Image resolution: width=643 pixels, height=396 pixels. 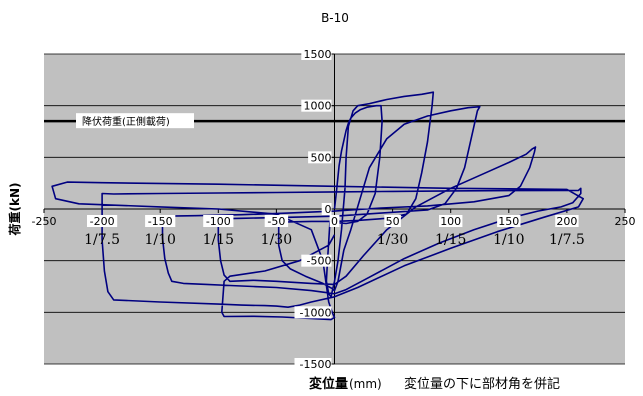 I want to click on y-tick-label: -1000, so click(x=316, y=312).